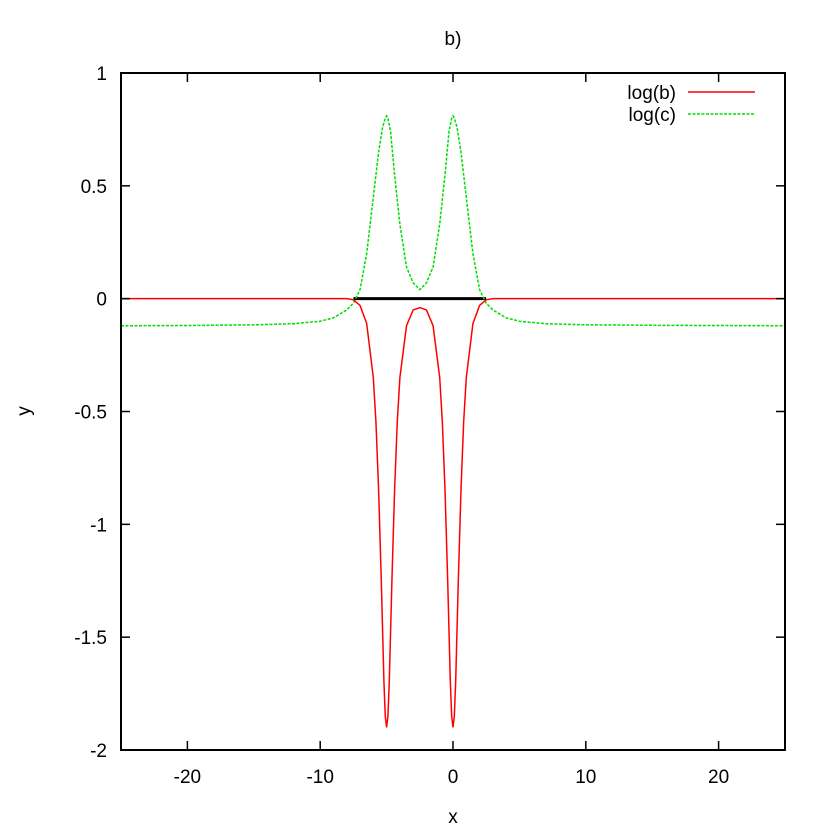 This screenshot has width=830, height=830. Describe the element at coordinates (90, 413) in the screenshot. I see `y-tick-label: -0.5` at that location.